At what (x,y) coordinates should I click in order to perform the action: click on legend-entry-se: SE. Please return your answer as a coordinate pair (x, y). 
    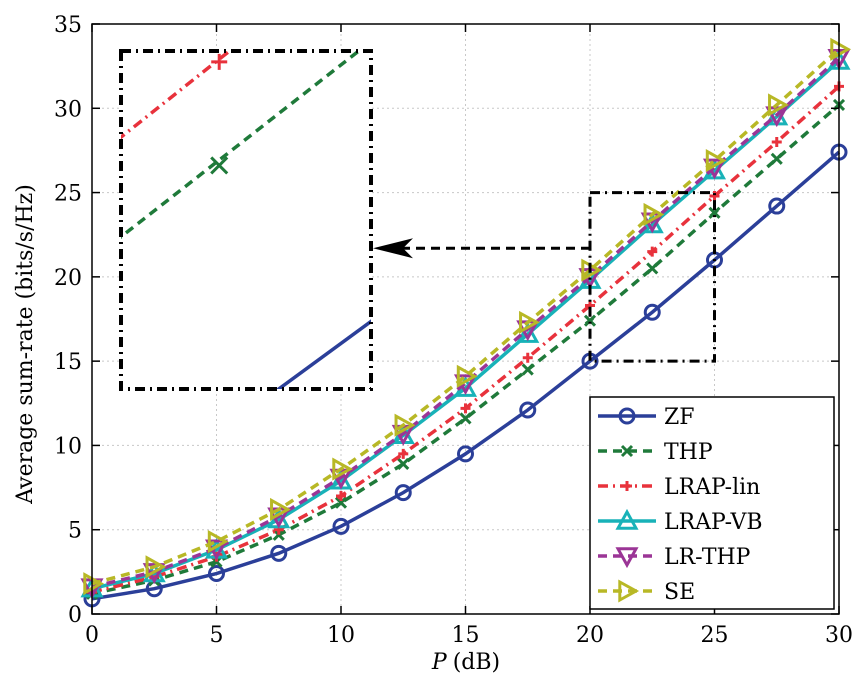
    Looking at the image, I should click on (646, 592).